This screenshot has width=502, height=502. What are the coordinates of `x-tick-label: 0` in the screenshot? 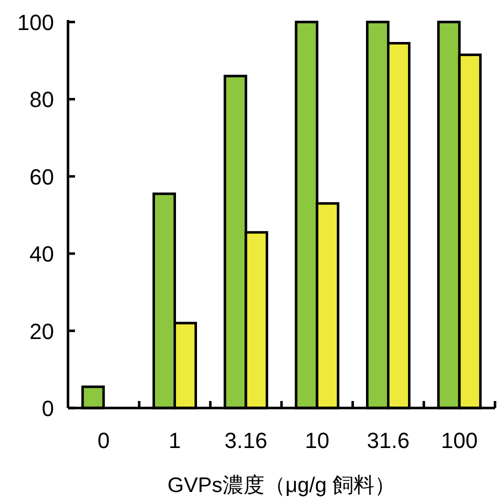 It's located at (103, 440).